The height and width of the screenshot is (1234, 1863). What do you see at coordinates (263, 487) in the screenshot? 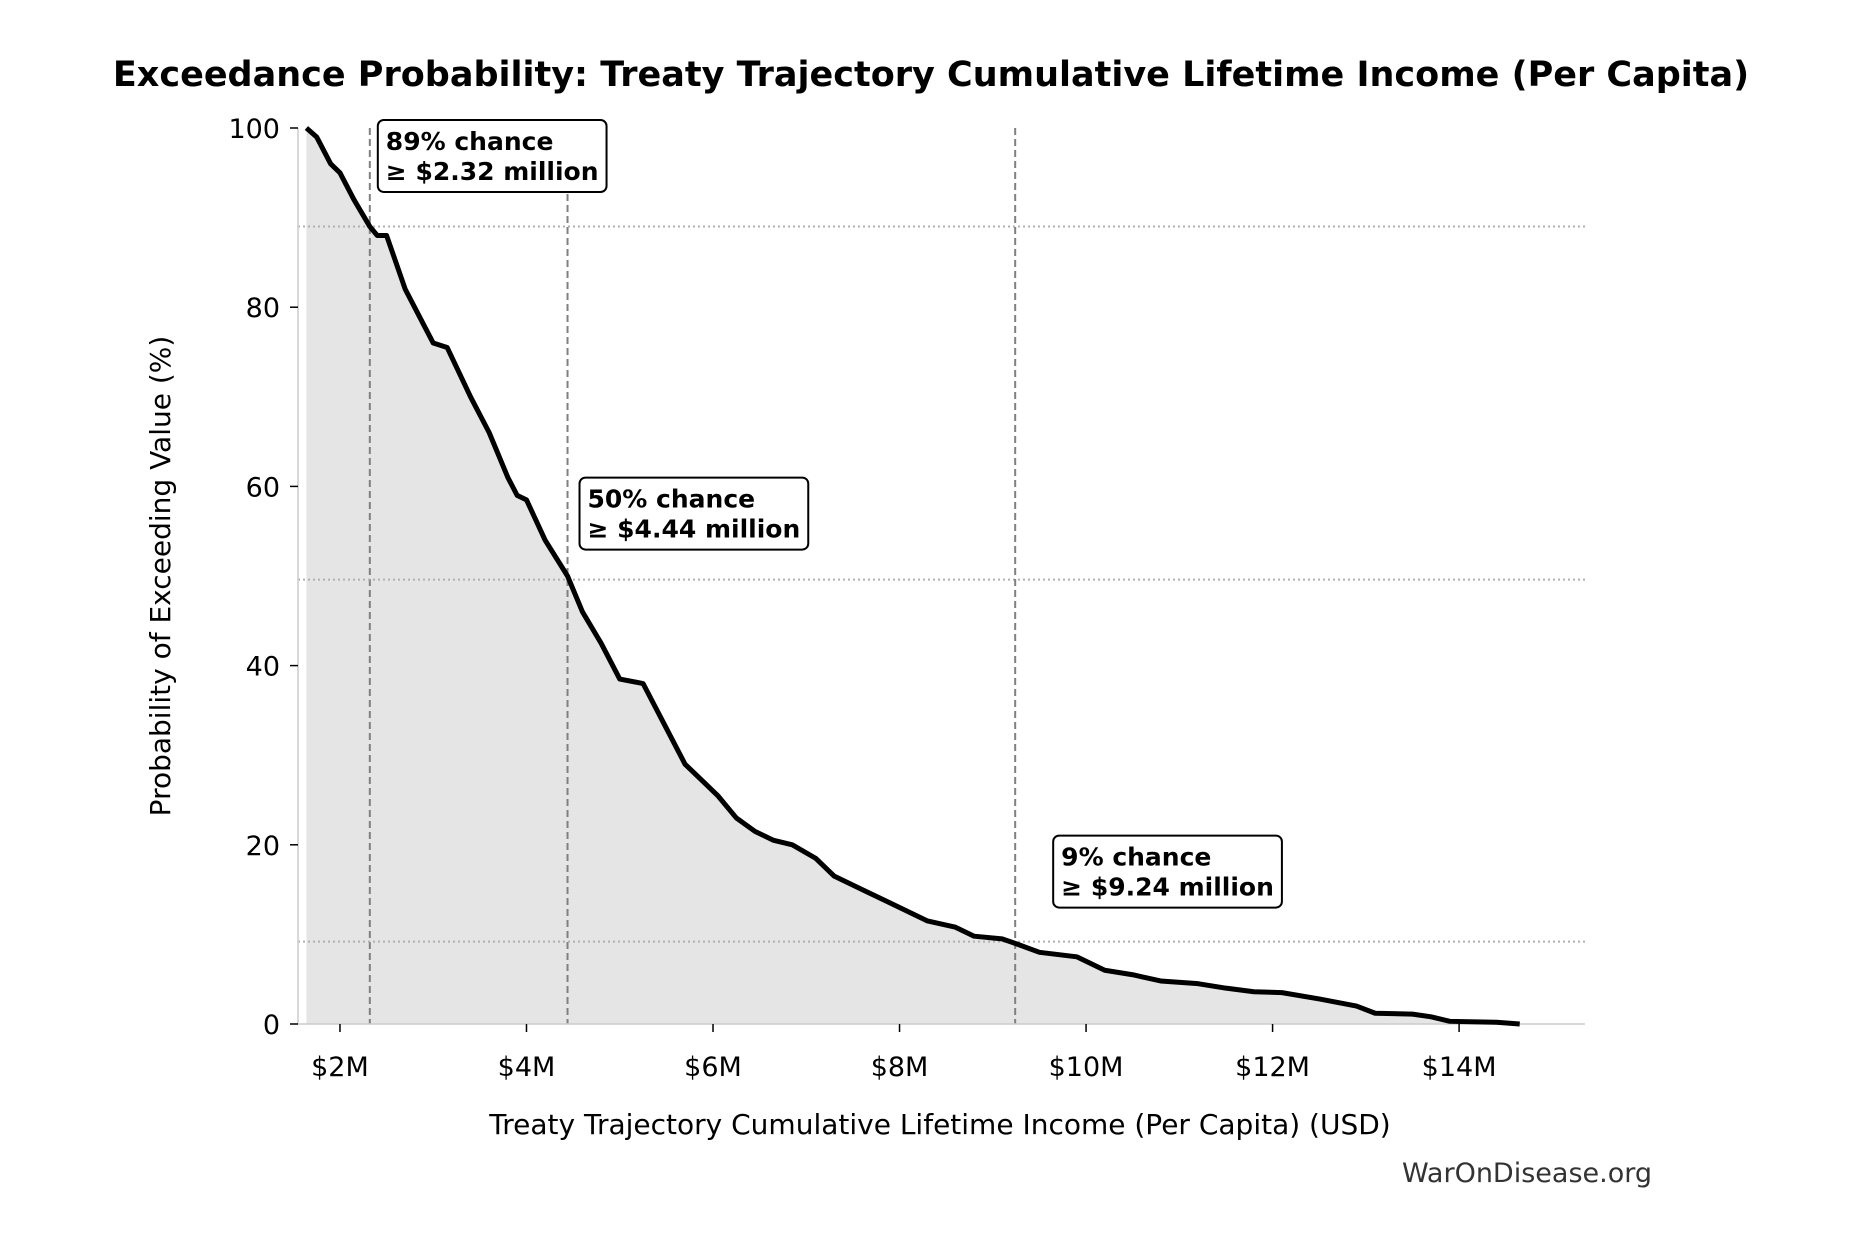
I see `y-tick-label: 60` at bounding box center [263, 487].